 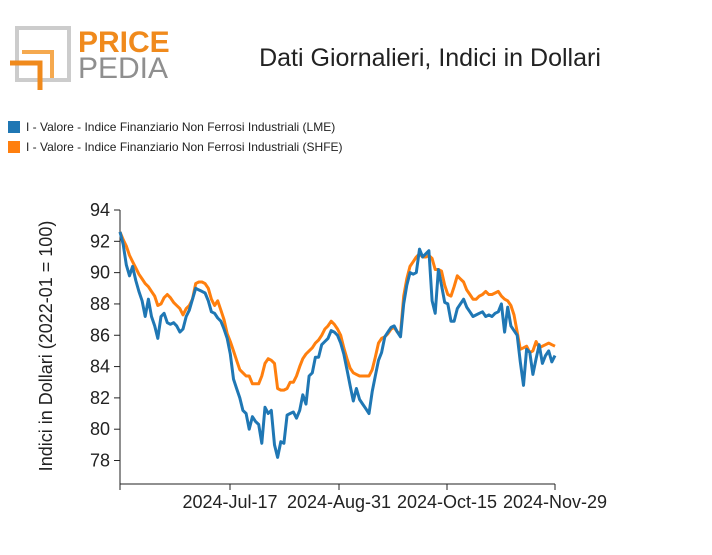 I want to click on y-ticks: 94 92 90 88 86 84 82 80 78, so click(x=105, y=335).